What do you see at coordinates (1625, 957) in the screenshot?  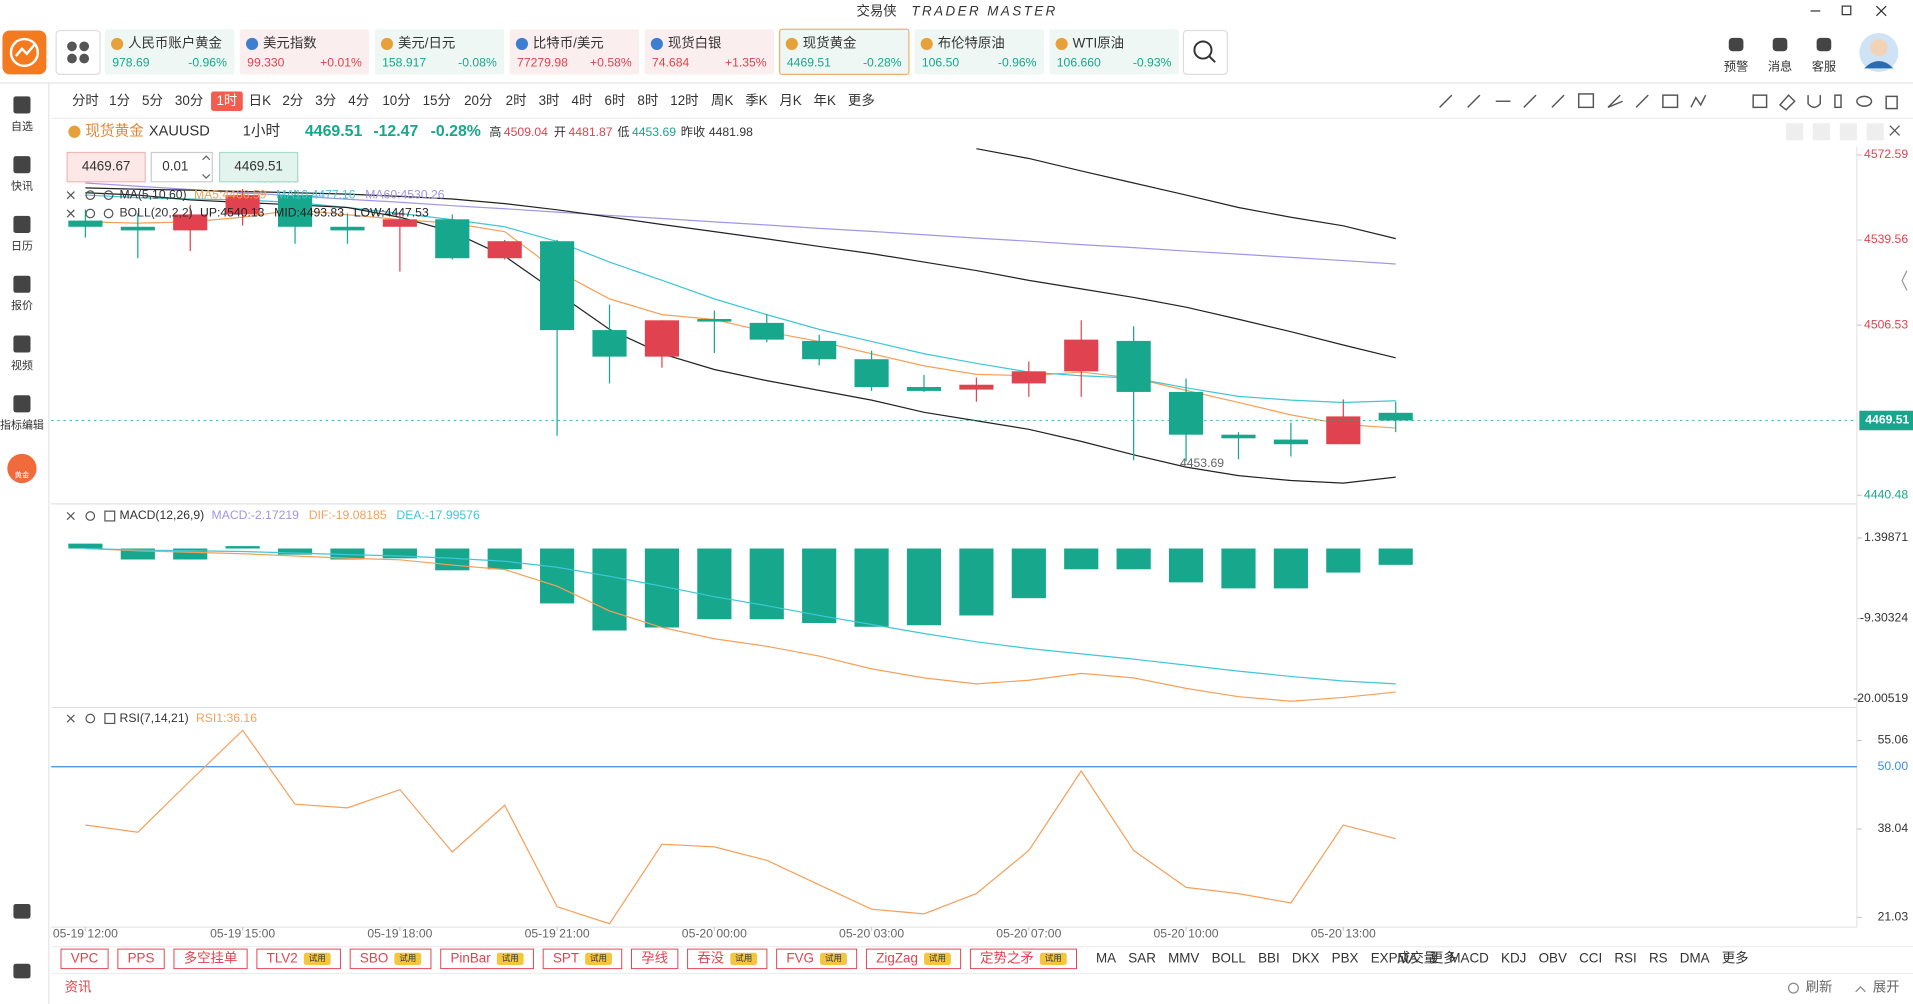 I see `indicator-tab: RSI` at bounding box center [1625, 957].